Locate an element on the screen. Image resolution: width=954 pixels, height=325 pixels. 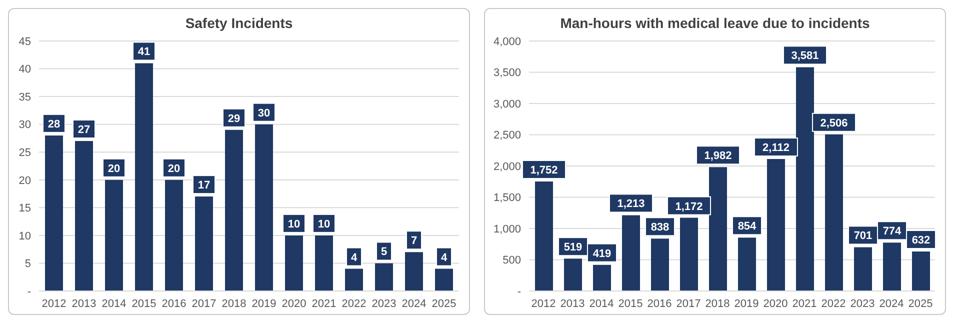
data-label: 519 is located at coordinates (573, 248).